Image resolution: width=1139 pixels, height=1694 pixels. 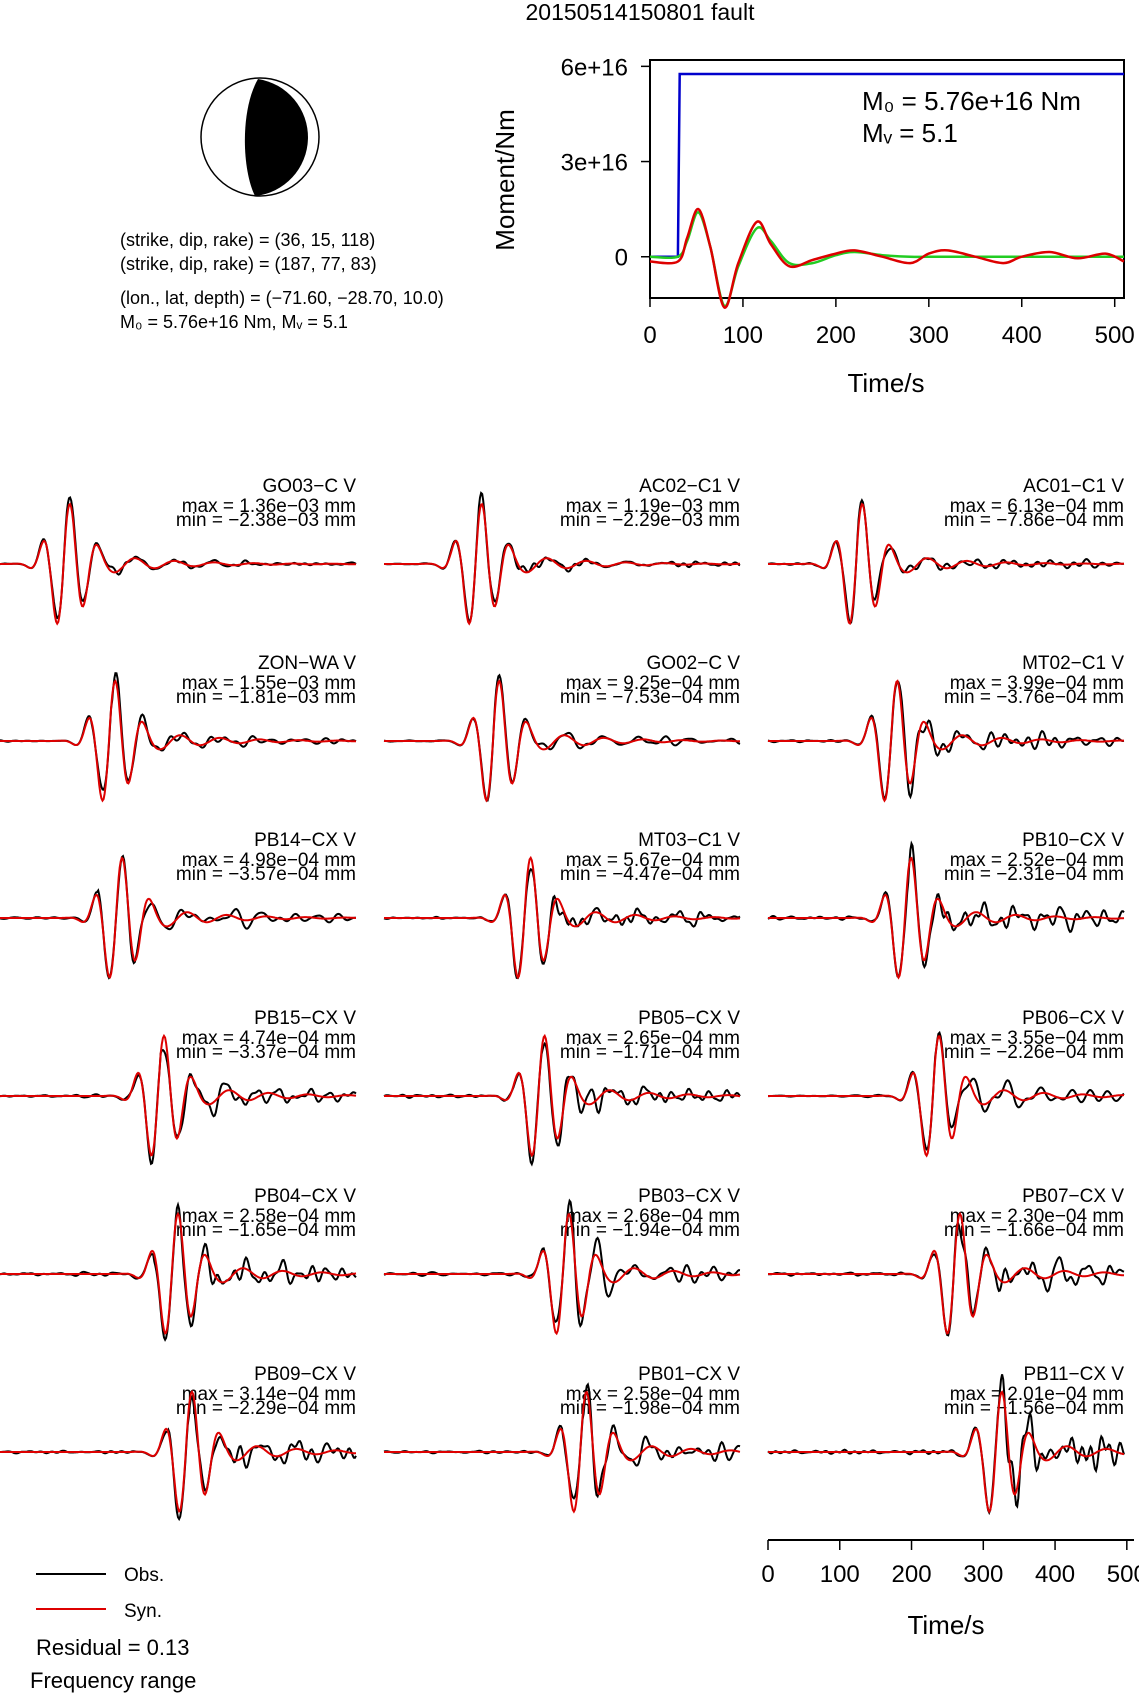 I want to click on station-max: max = 3.14e−04 mm, so click(x=269, y=1394).